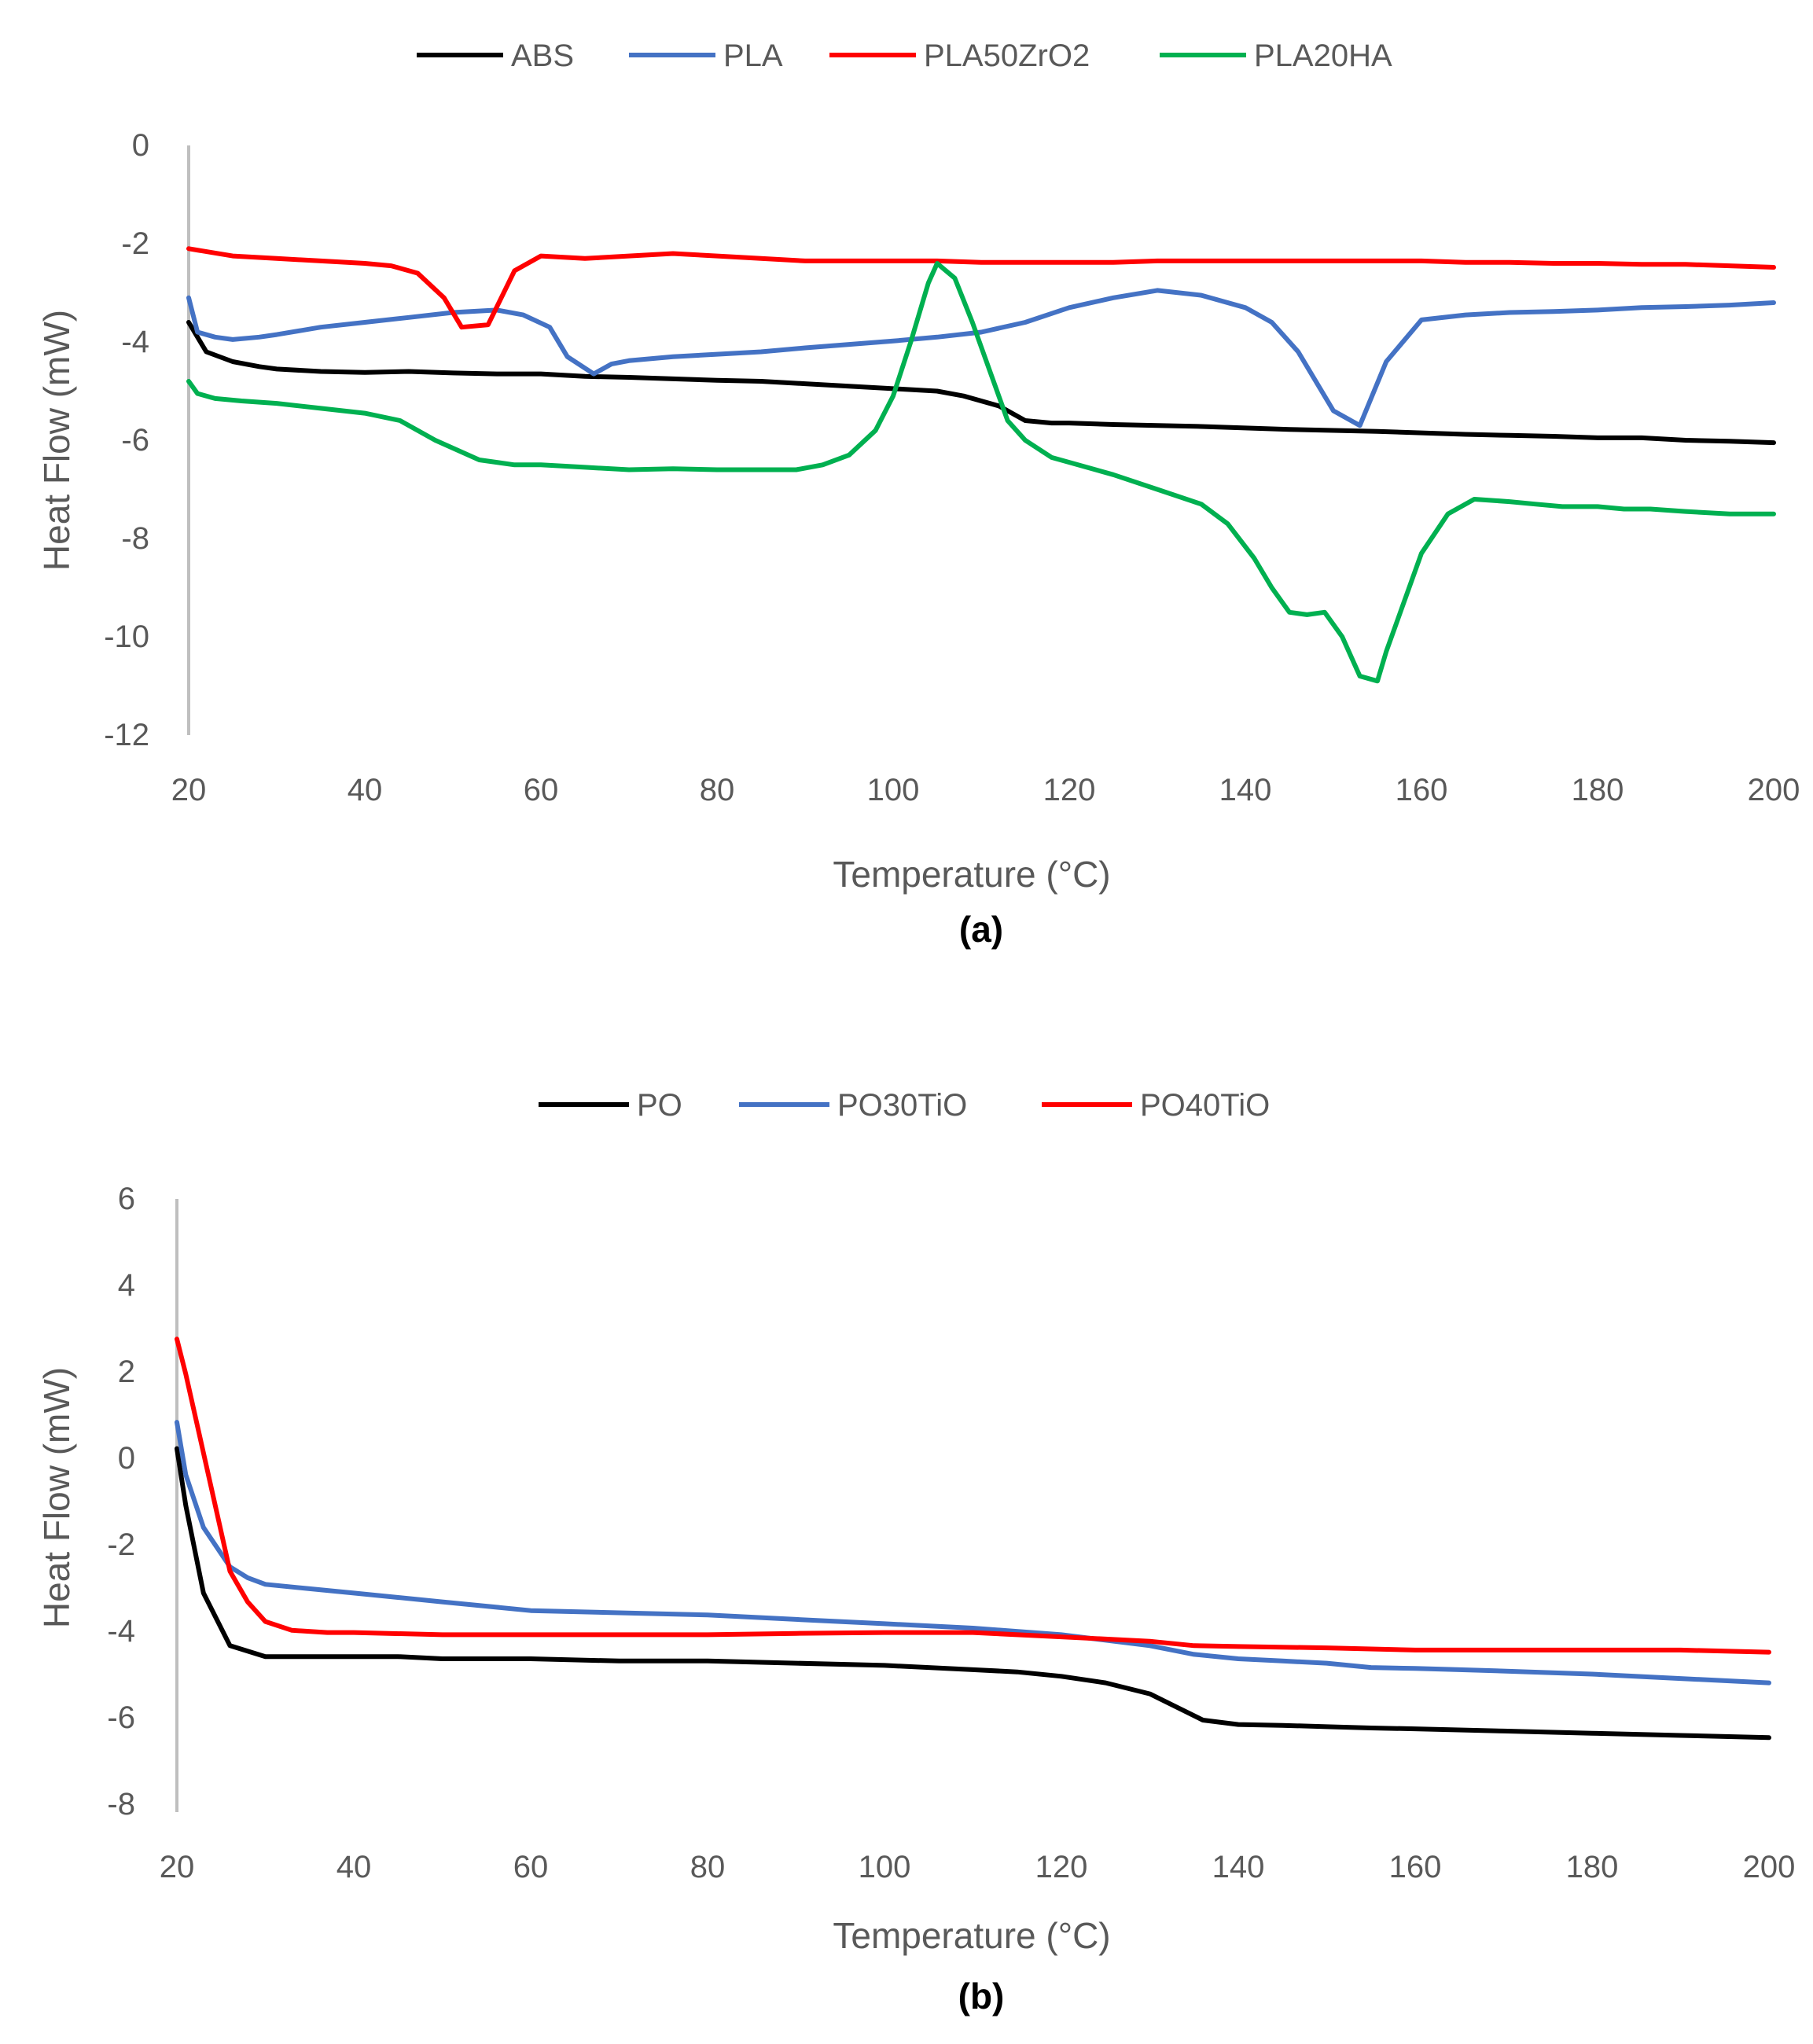 The height and width of the screenshot is (2044, 1813). What do you see at coordinates (542, 56) in the screenshot?
I see `legend-label-abs: ABS` at bounding box center [542, 56].